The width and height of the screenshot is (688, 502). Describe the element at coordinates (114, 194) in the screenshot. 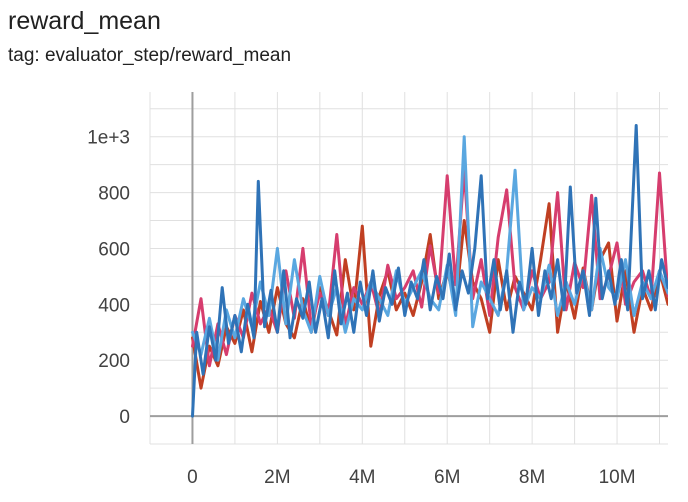

I see `y-tick-label: 800` at that location.